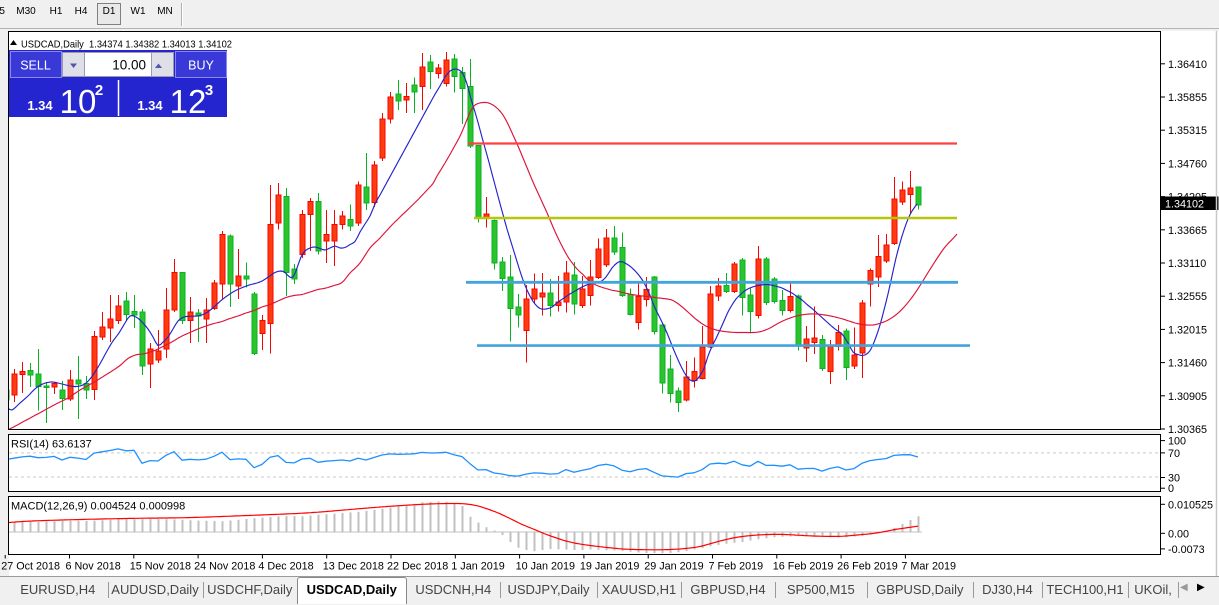 This screenshot has height=605, width=1219. Describe the element at coordinates (1187, 231) in the screenshot. I see `svg-text: 1.33665` at that location.